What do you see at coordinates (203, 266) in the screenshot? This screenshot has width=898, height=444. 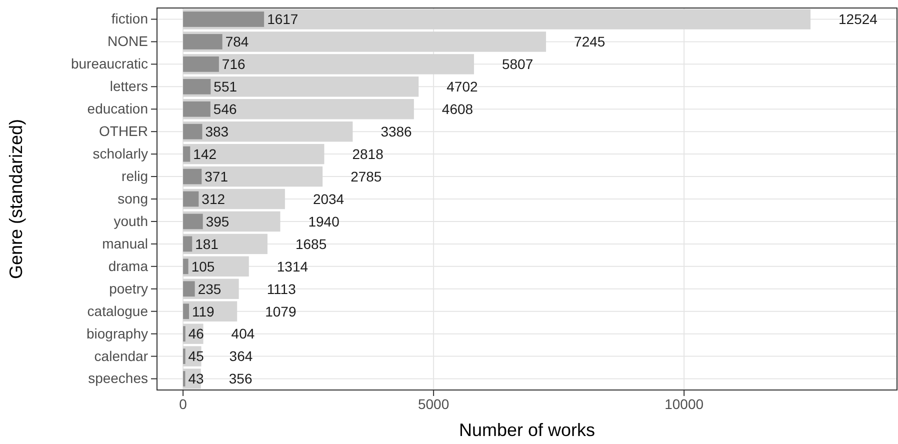 I see `data-label: 105` at bounding box center [203, 266].